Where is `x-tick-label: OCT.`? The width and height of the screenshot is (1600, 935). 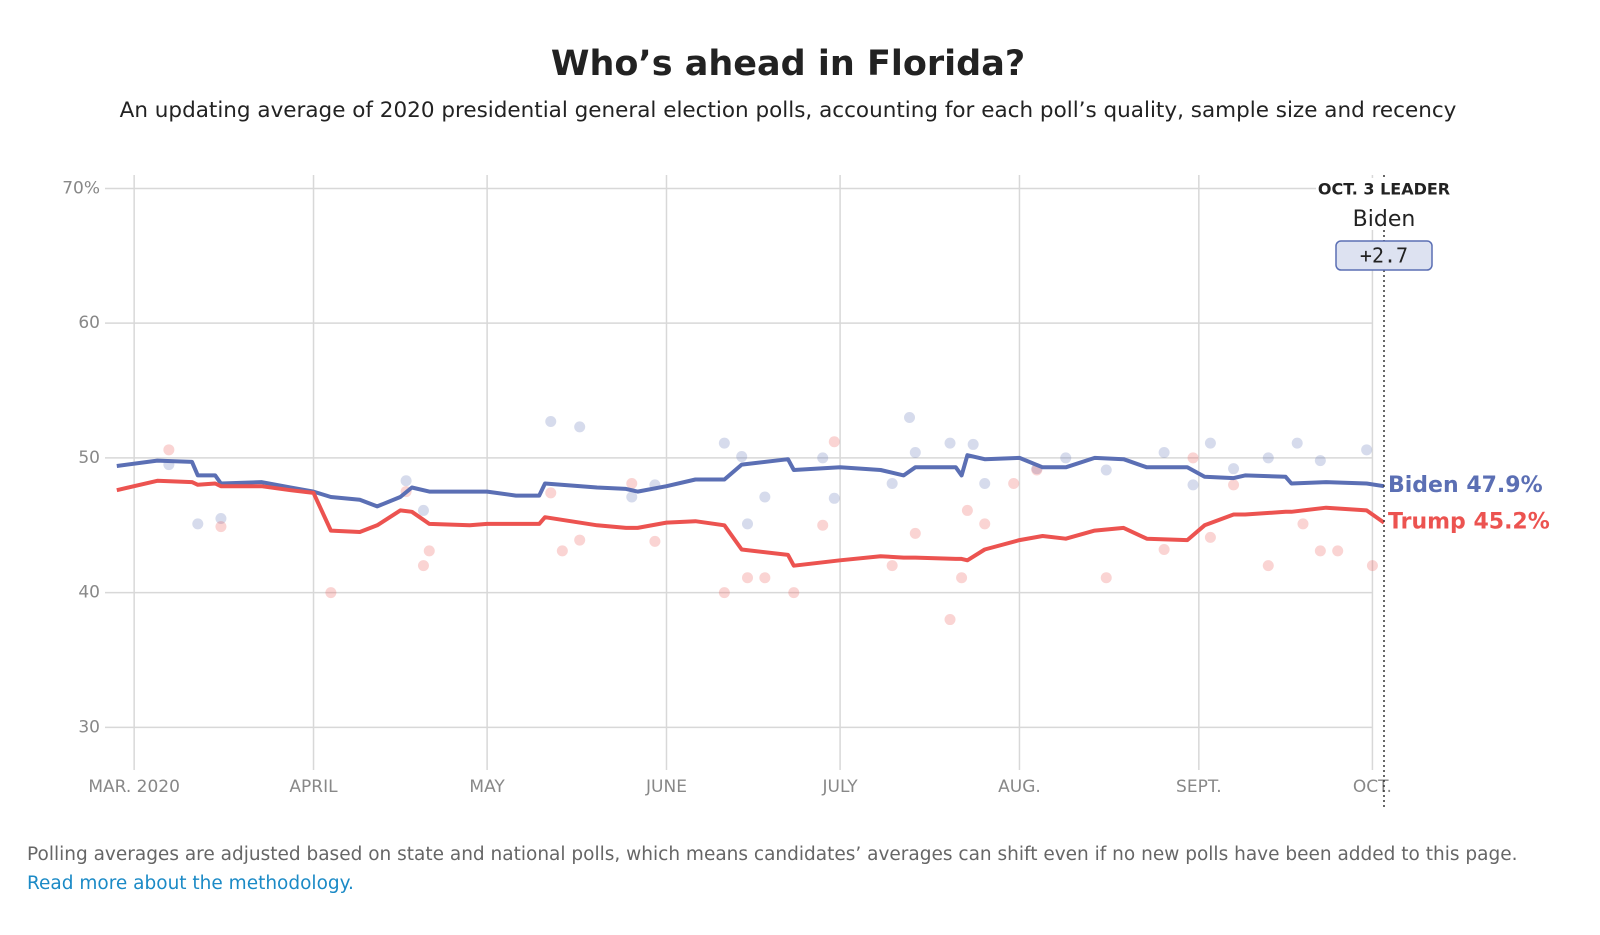 x-tick-label: OCT. is located at coordinates (1372, 787).